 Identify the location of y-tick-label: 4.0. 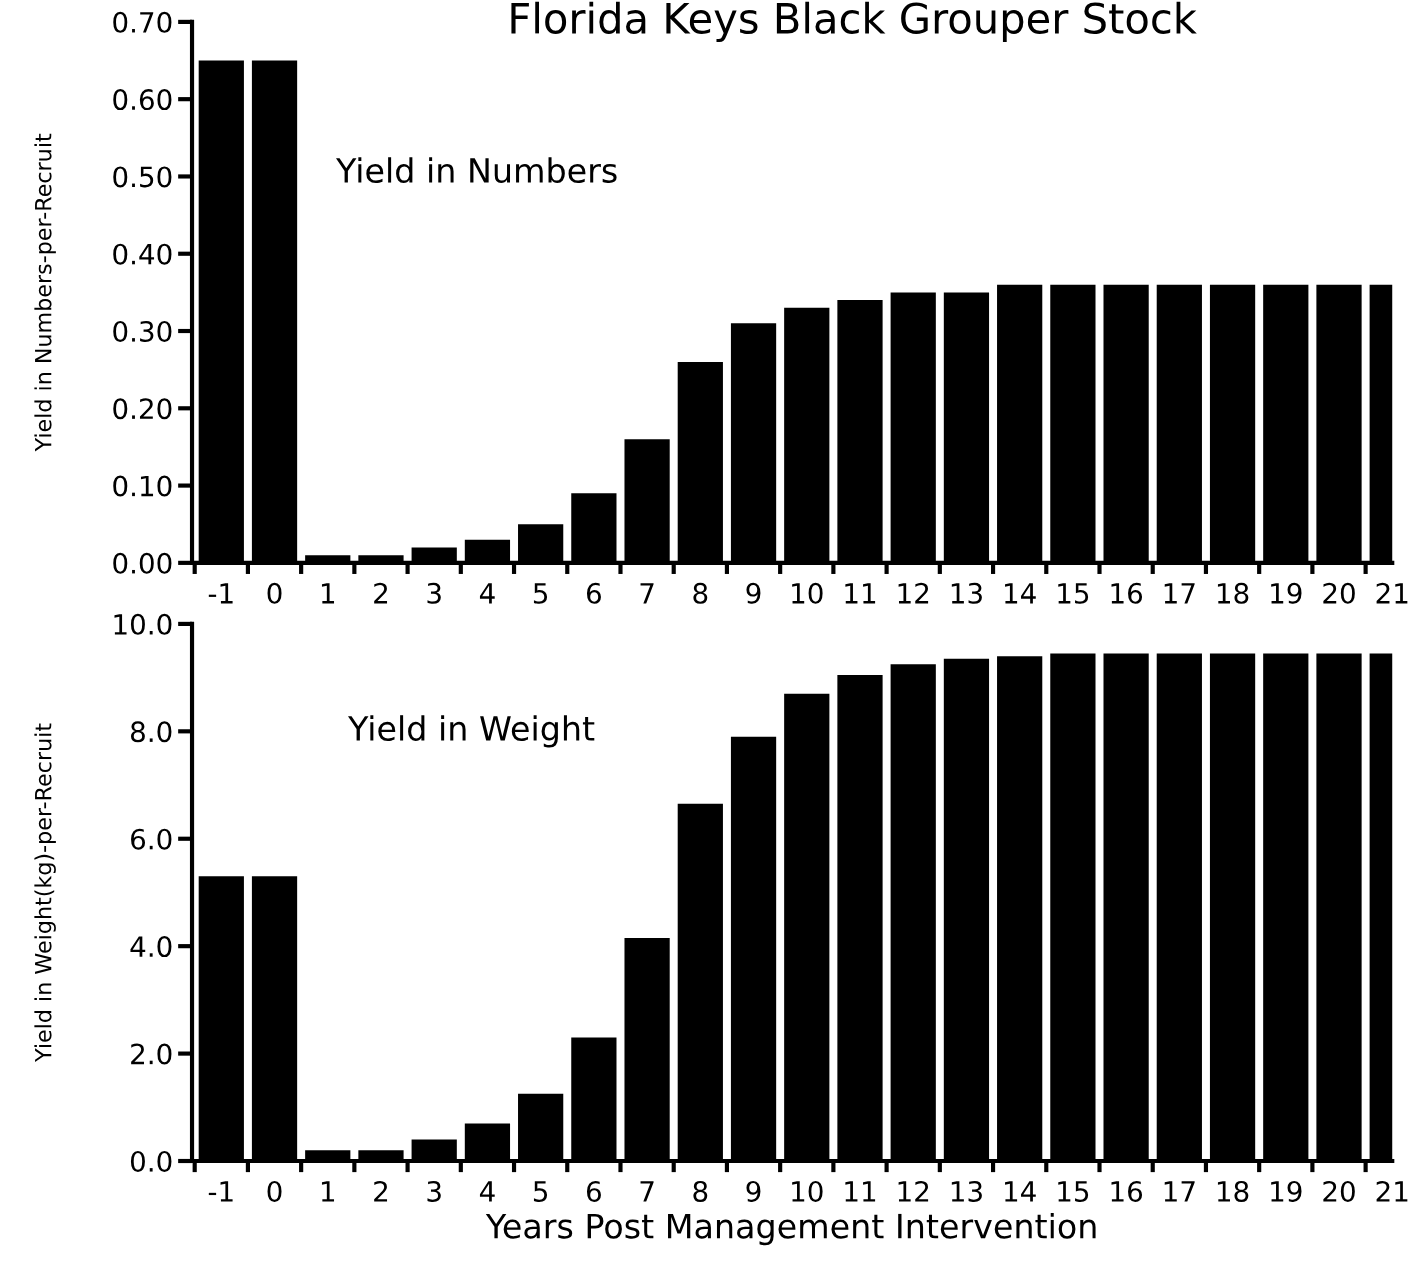
(151, 947).